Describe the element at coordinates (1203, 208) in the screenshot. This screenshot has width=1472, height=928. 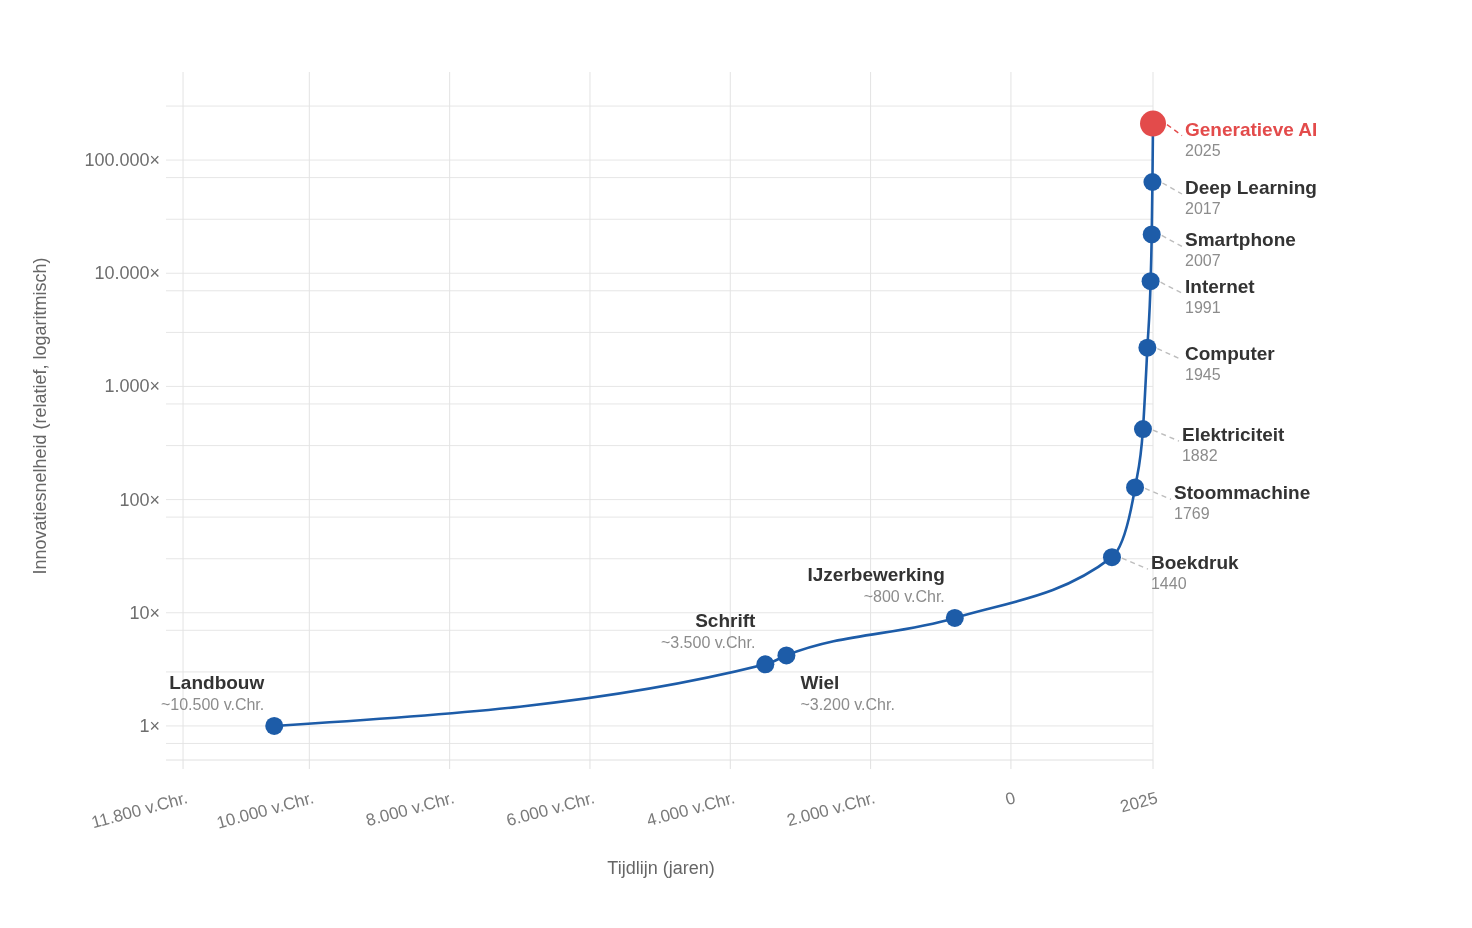
I see `annotation: 2017` at that location.